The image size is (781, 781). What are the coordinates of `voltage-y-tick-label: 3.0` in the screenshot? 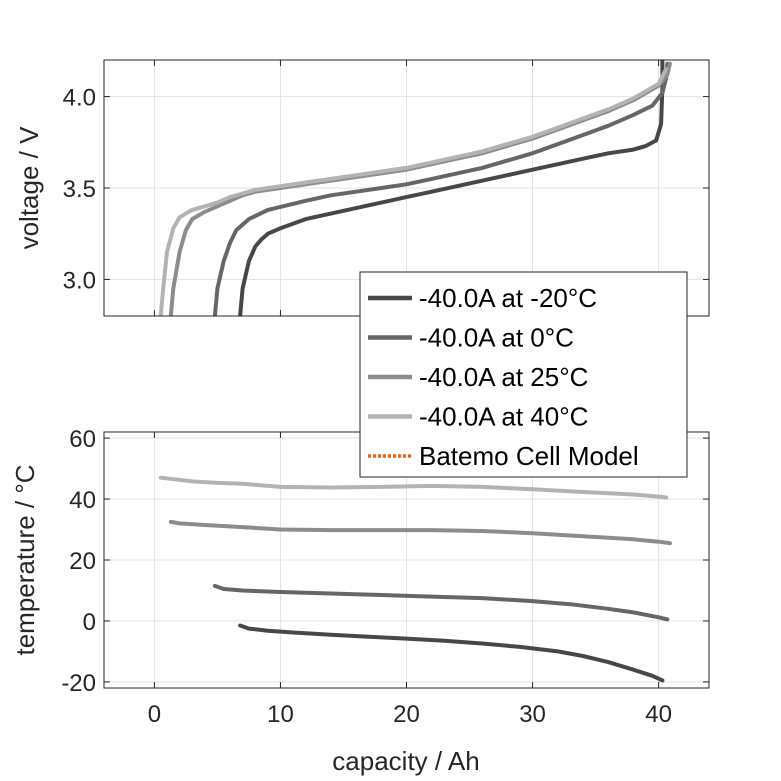 It's located at (79, 280).